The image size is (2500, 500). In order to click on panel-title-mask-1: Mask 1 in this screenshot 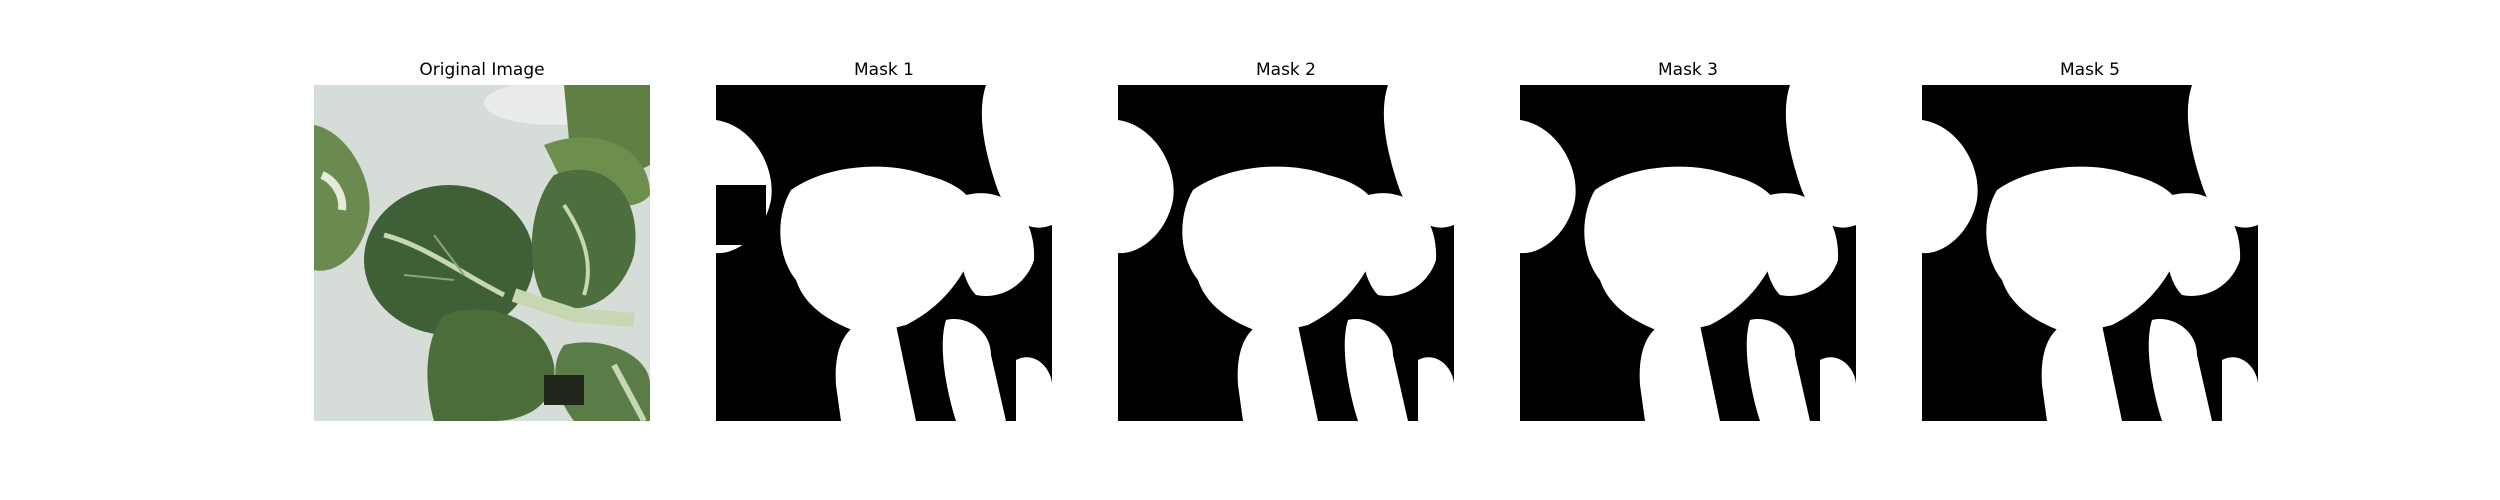, I will do `click(883, 70)`.